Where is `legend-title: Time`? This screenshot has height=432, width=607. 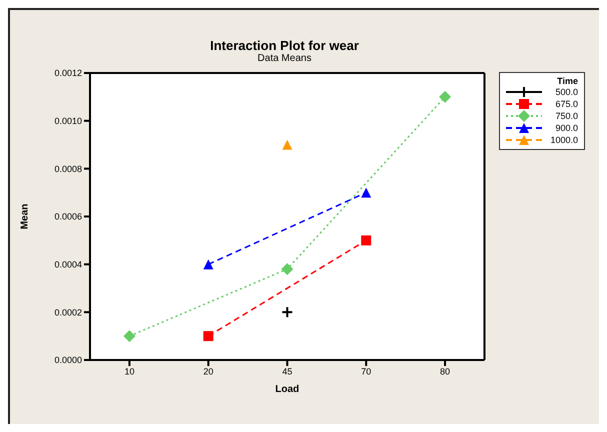
legend-title: Time is located at coordinates (567, 81).